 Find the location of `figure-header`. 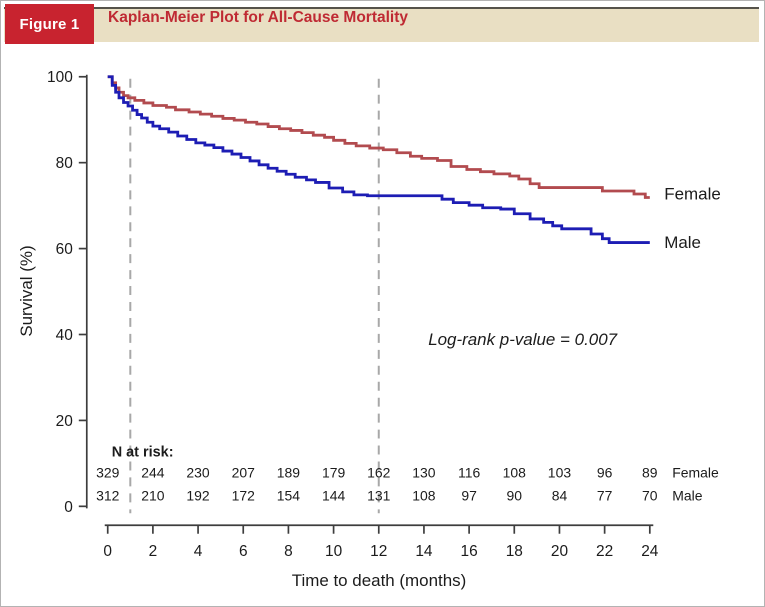

figure-header is located at coordinates (381, 24).